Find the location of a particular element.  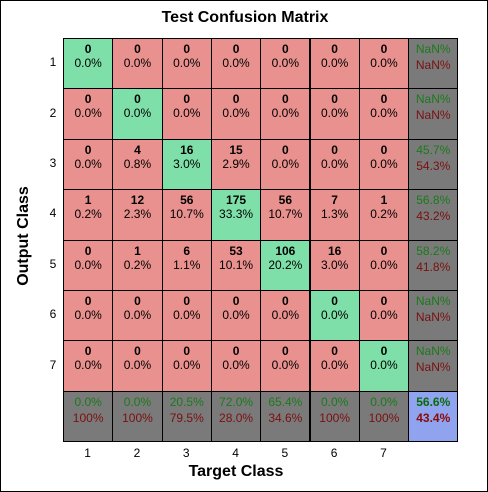

y-axis-label: Output Class is located at coordinates (23, 236).